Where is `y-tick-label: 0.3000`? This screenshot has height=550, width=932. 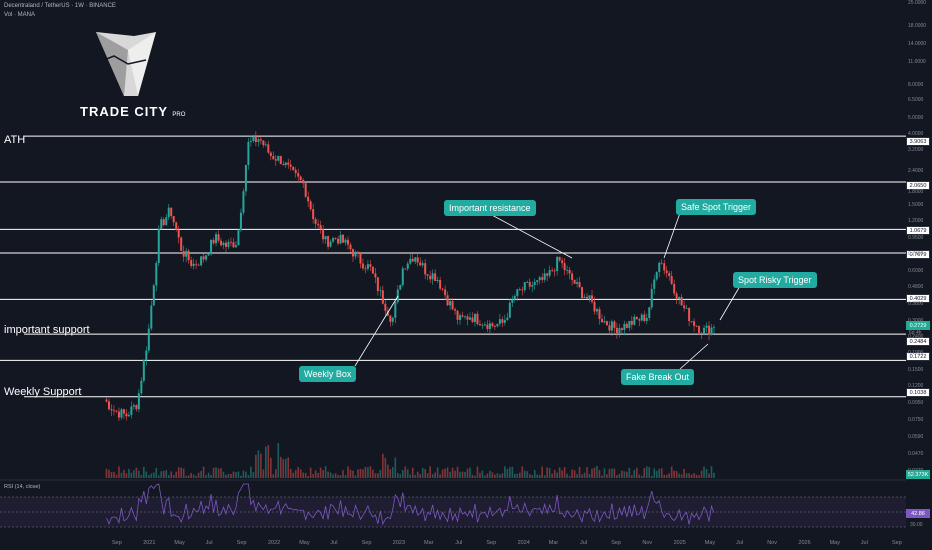 y-tick-label: 0.3000 is located at coordinates (916, 320).